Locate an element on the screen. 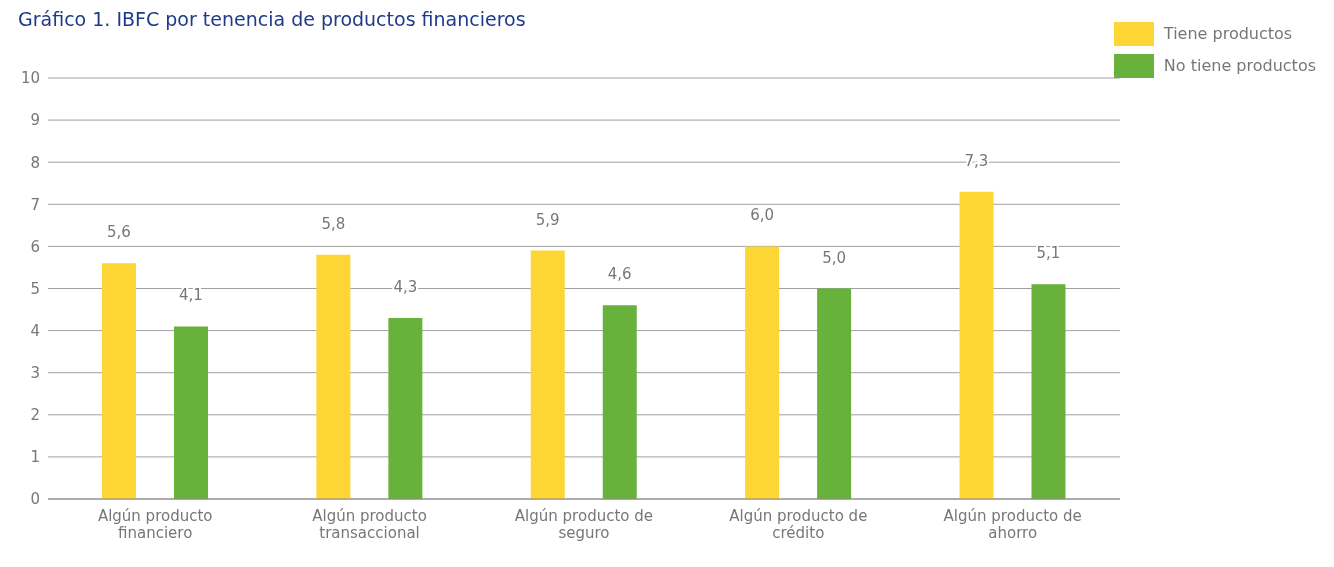  data-label: 5,9 is located at coordinates (547, 219).